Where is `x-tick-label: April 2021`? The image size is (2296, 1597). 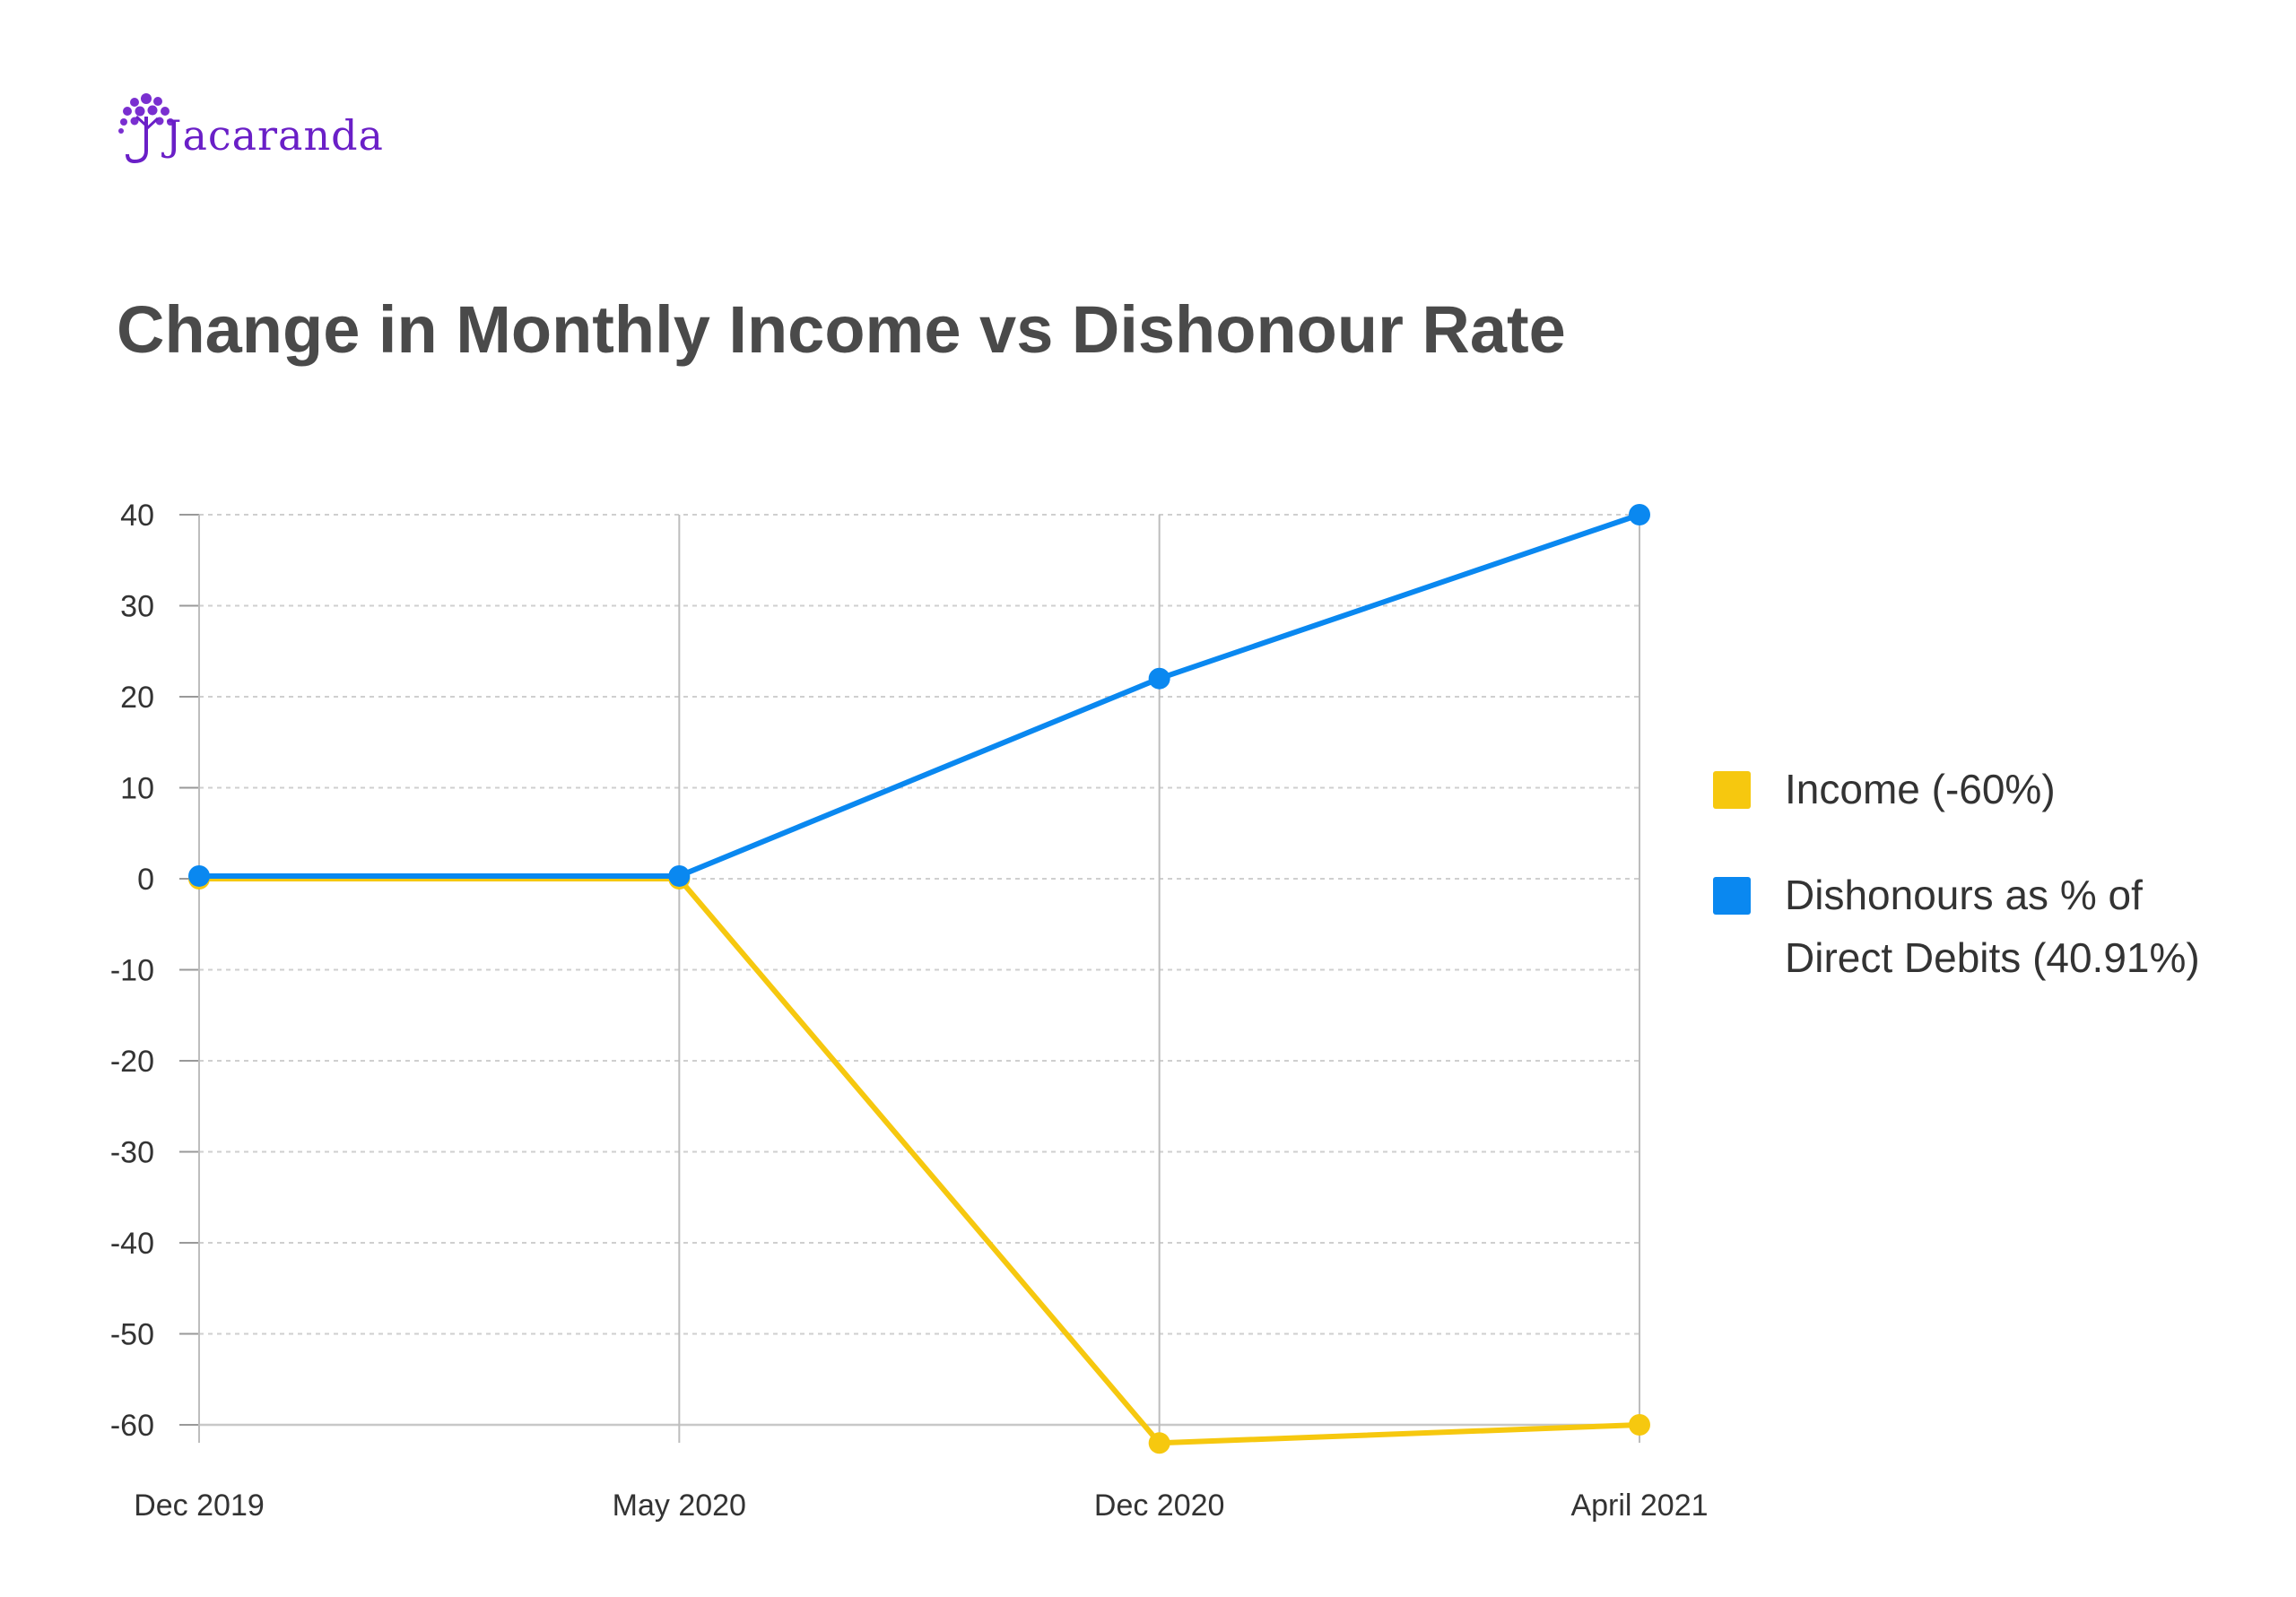 x-tick-label: April 2021 is located at coordinates (1639, 1506).